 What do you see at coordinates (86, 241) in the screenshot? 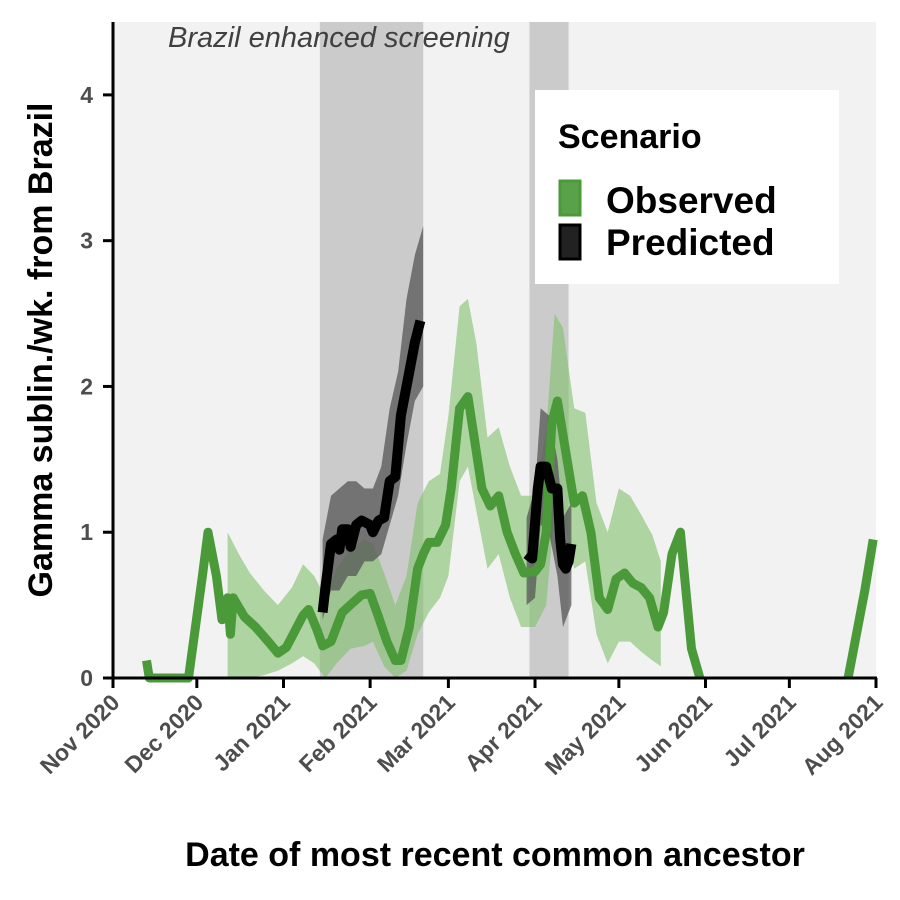
I see `y-tick-label: 3` at bounding box center [86, 241].